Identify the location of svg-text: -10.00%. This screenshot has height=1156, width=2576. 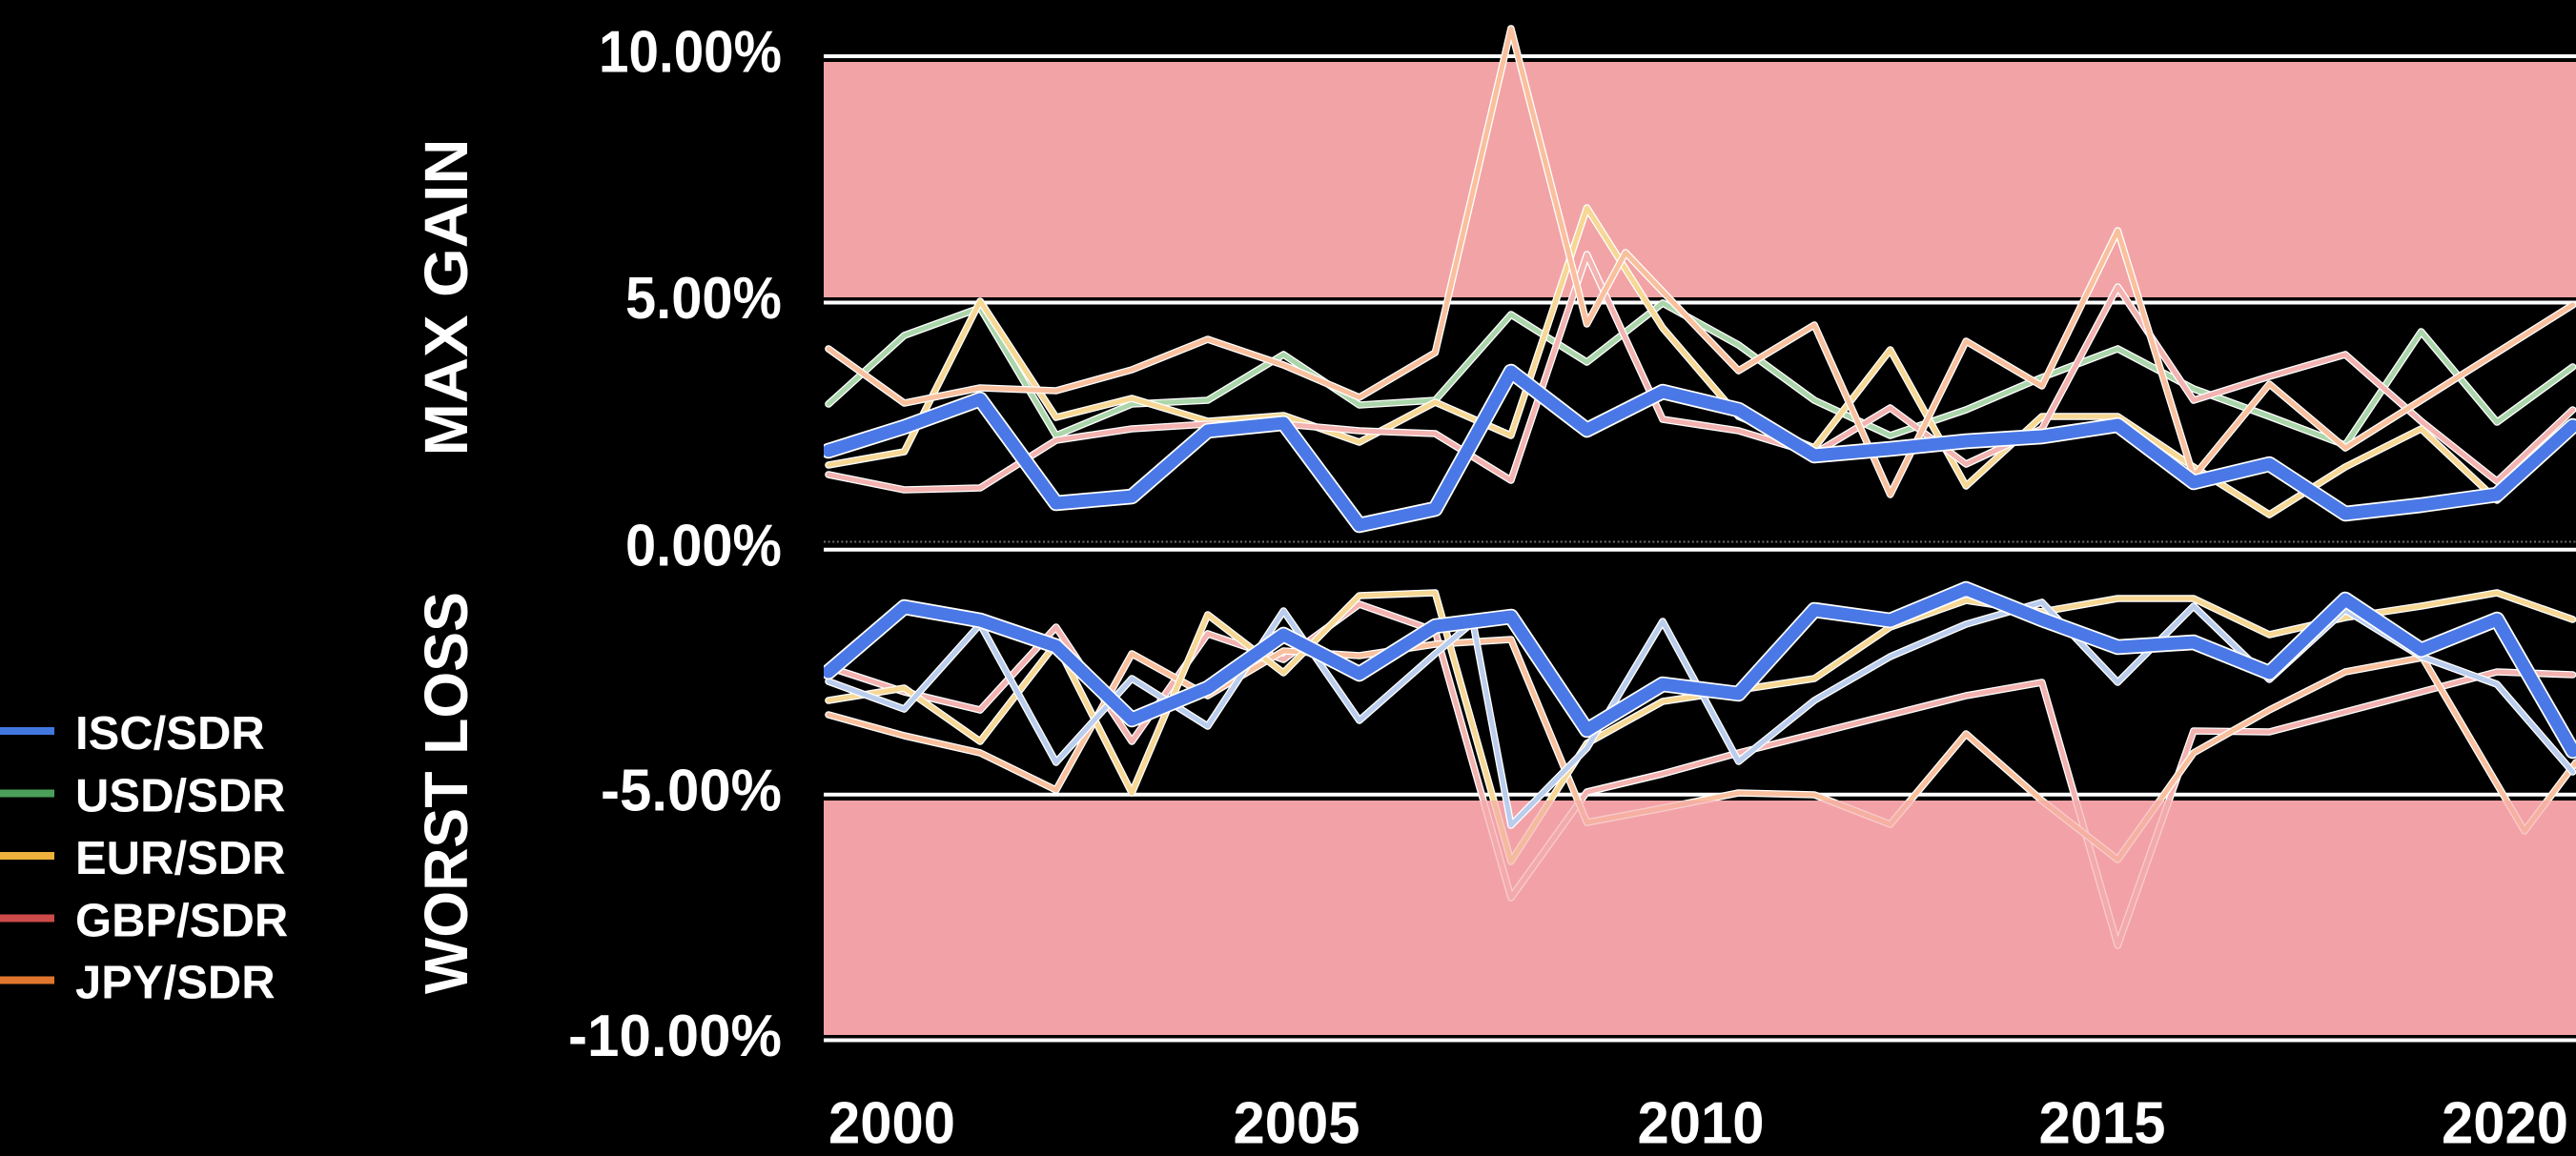
(675, 1036).